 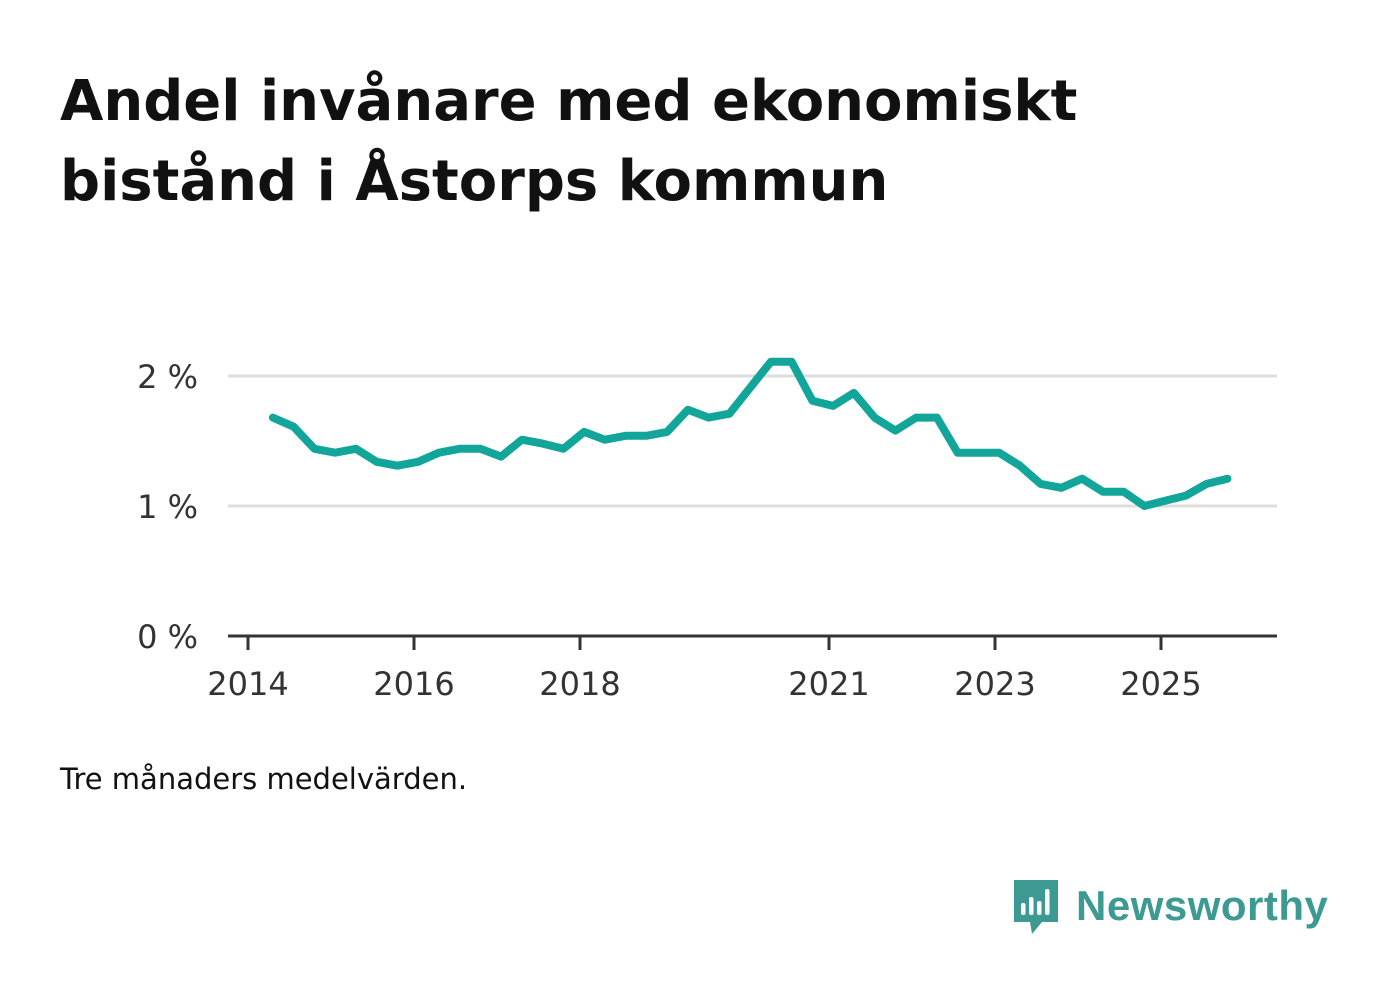 I want to click on series-layer, so click(x=750, y=433).